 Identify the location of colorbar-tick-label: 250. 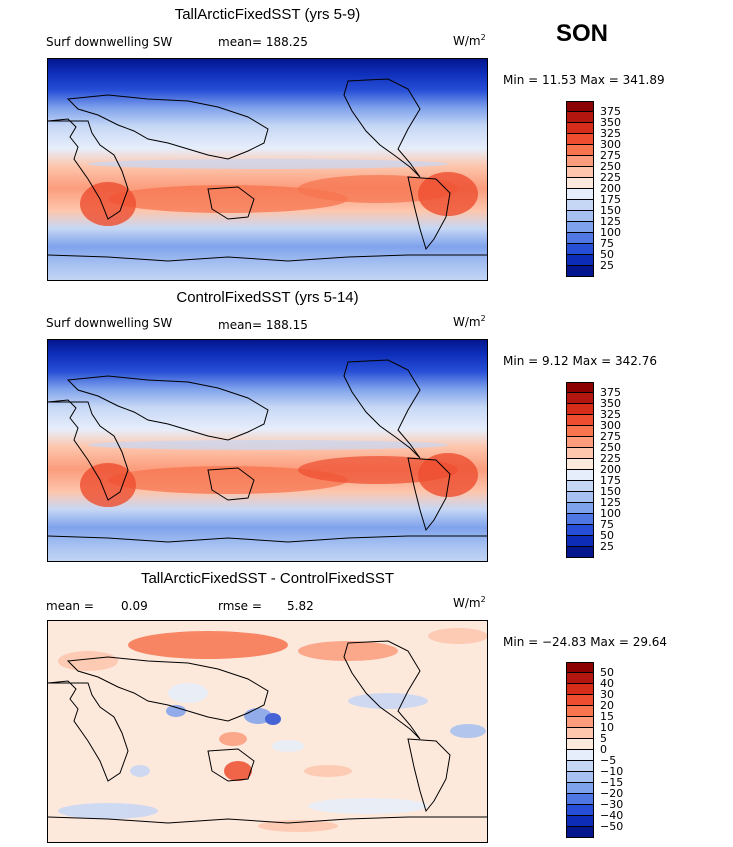
(610, 166).